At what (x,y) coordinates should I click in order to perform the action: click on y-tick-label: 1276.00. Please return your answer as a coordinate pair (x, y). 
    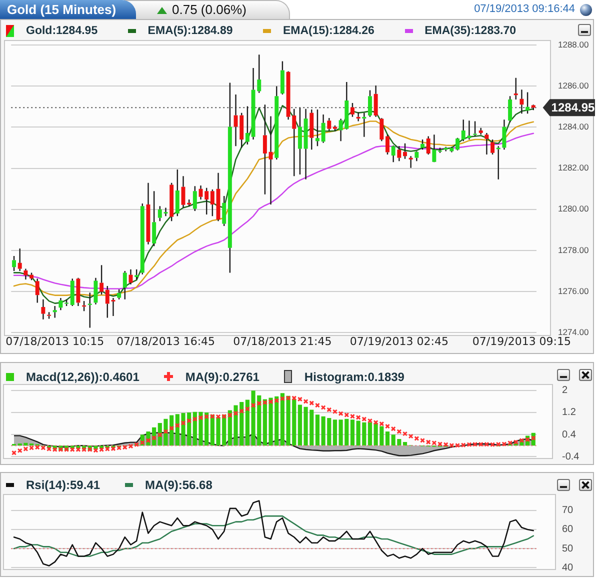
    Looking at the image, I should click on (573, 291).